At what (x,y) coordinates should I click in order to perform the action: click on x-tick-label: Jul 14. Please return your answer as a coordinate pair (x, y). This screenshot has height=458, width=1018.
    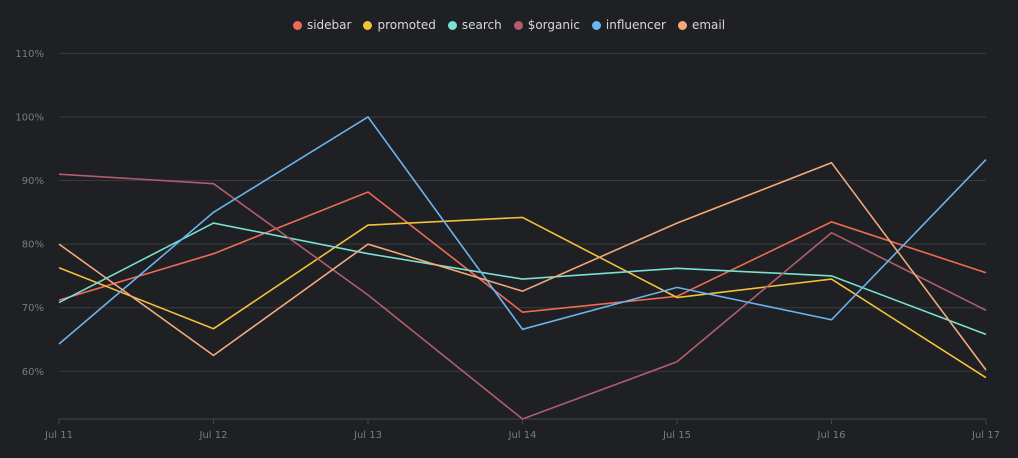
    Looking at the image, I should click on (522, 435).